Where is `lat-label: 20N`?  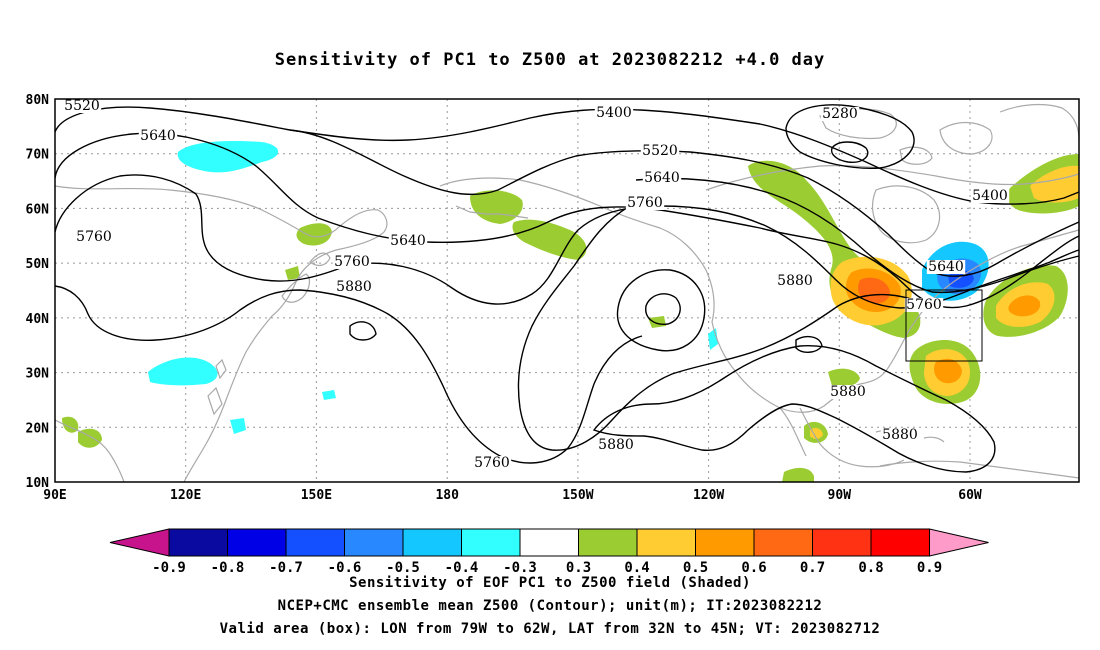
lat-label: 20N is located at coordinates (38, 428).